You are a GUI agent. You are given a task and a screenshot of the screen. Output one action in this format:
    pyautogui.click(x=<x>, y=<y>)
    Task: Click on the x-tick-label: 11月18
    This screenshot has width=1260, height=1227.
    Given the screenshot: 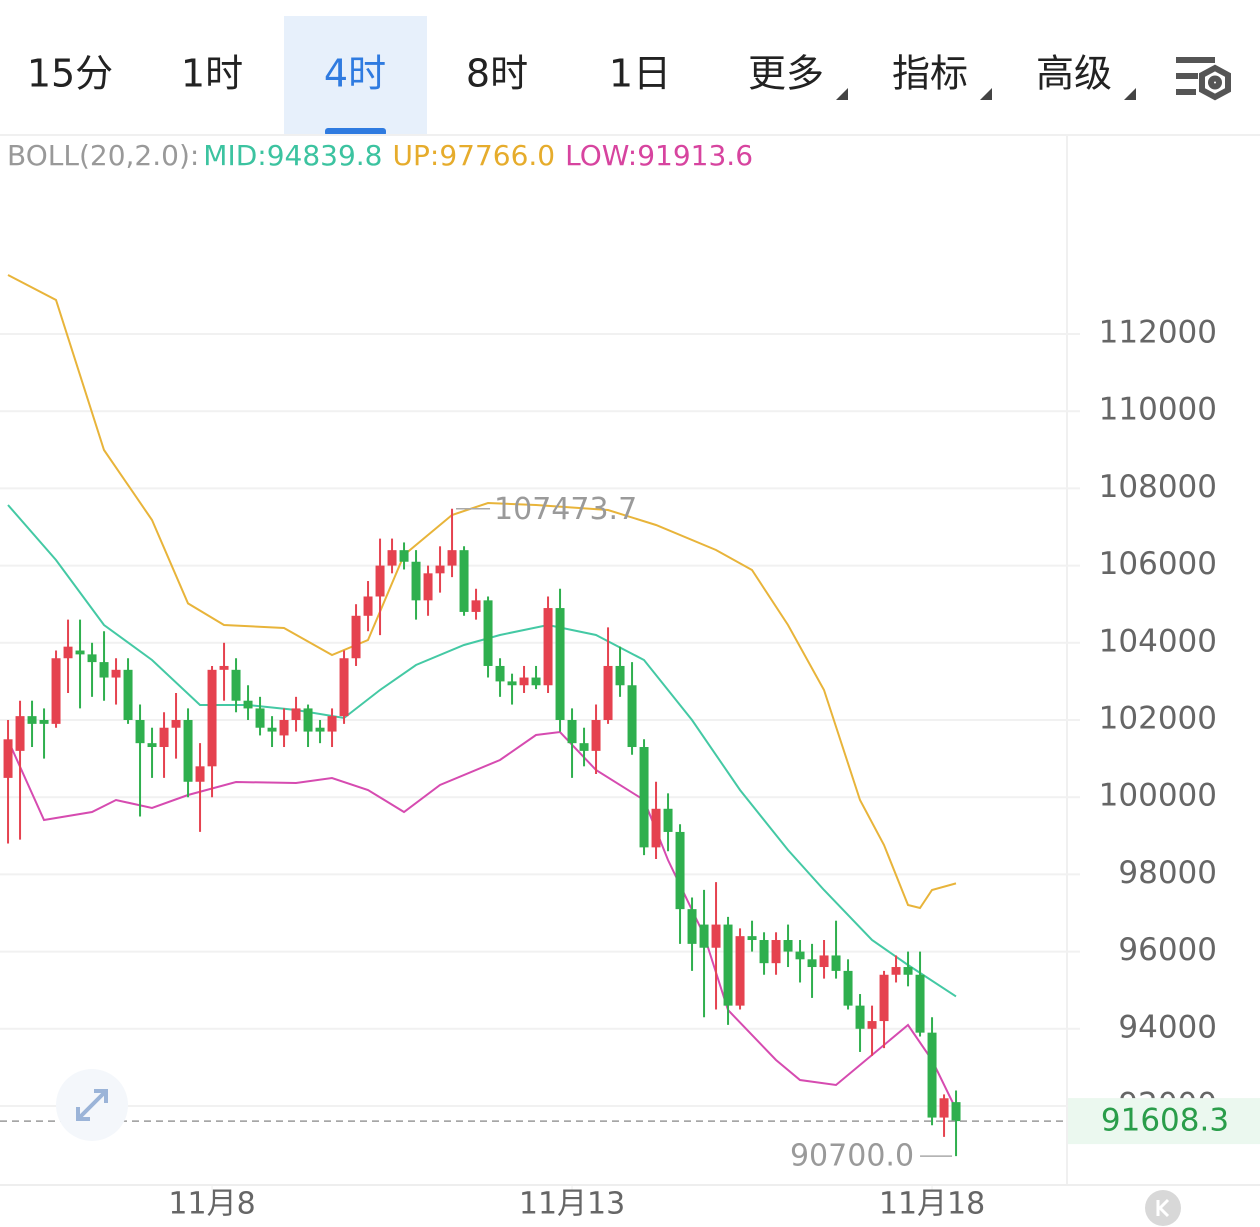 What is the action you would take?
    pyautogui.click(x=932, y=1204)
    